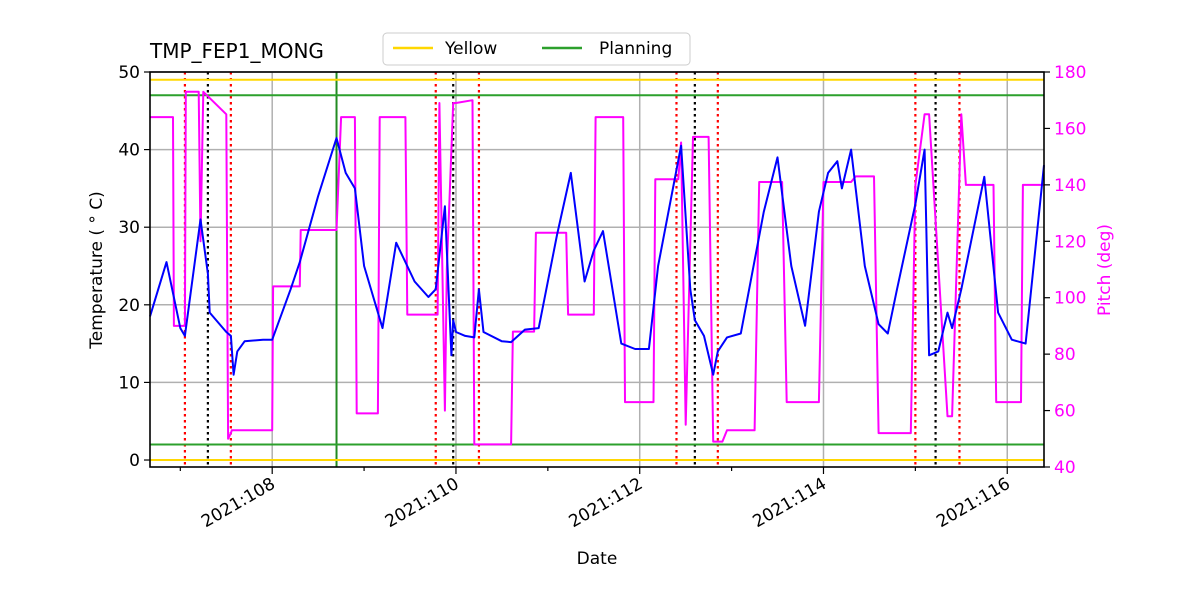  I want to click on x-axis: 2021:108 2021:110 2021:112 2021:114 2021:116, so click(596, 499).